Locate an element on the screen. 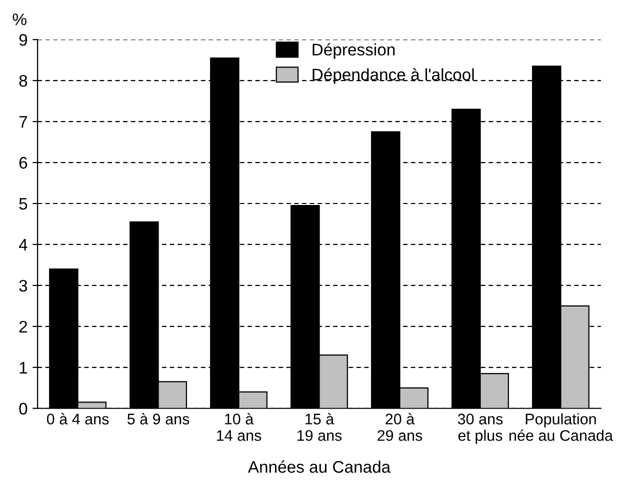  y-axis-title: % is located at coordinates (19, 20).